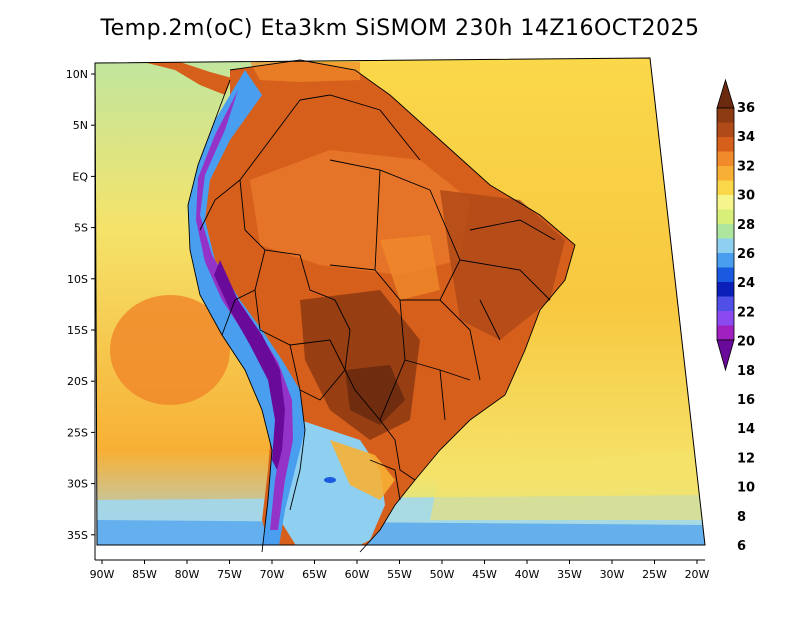 This screenshot has height=618, width=800. Describe the element at coordinates (80, 305) in the screenshot. I see `latitude-axis: 10N 5N EQ 5S 10S 15S 20S 25S 30S 35S` at that location.